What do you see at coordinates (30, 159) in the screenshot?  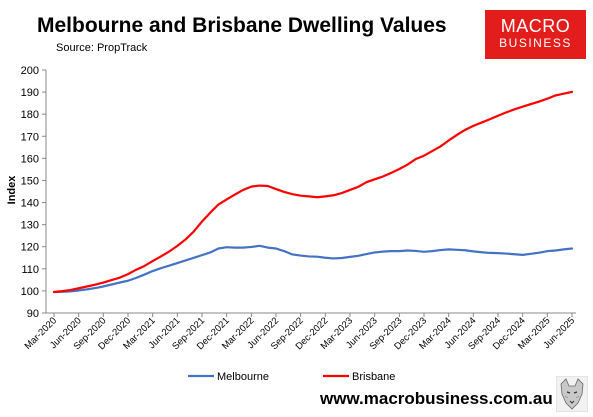 I see `y-tick-label: 160` at bounding box center [30, 159].